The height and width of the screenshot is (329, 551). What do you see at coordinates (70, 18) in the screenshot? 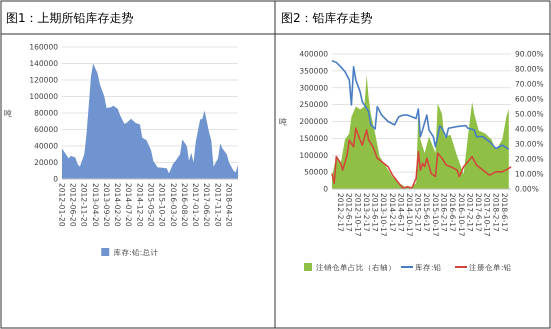
I see `chart-title: 图1：上期所铅库存走势` at bounding box center [70, 18].